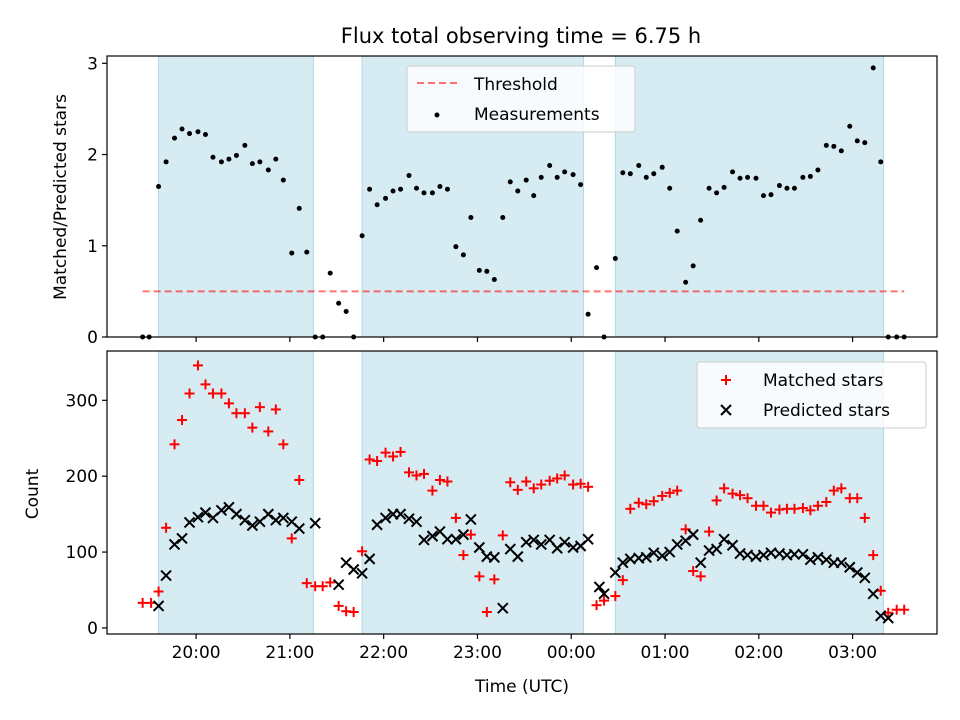  What do you see at coordinates (726, 380) in the screenshot?
I see `legend-matched-swatch` at bounding box center [726, 380].